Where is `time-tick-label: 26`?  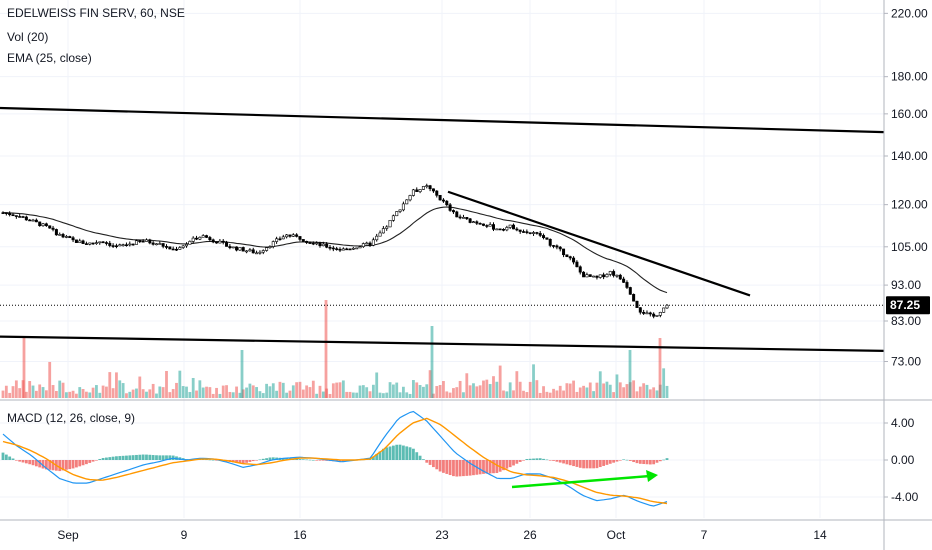
time-tick-label: 26 is located at coordinates (530, 535).